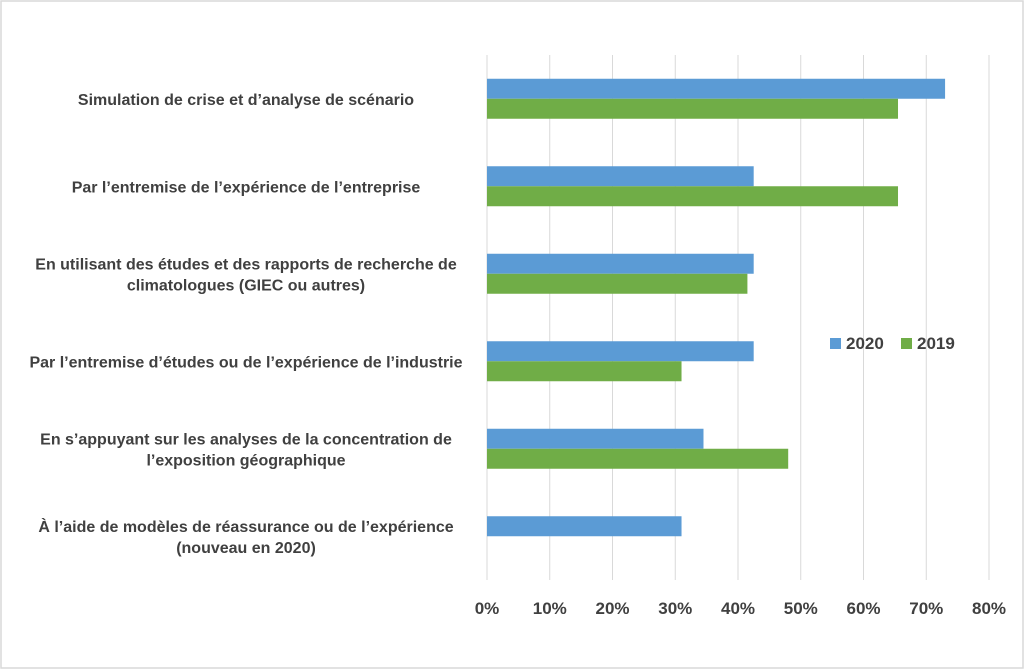 This screenshot has height=669, width=1024. What do you see at coordinates (863, 608) in the screenshot?
I see `x-tick-label: 60%` at bounding box center [863, 608].